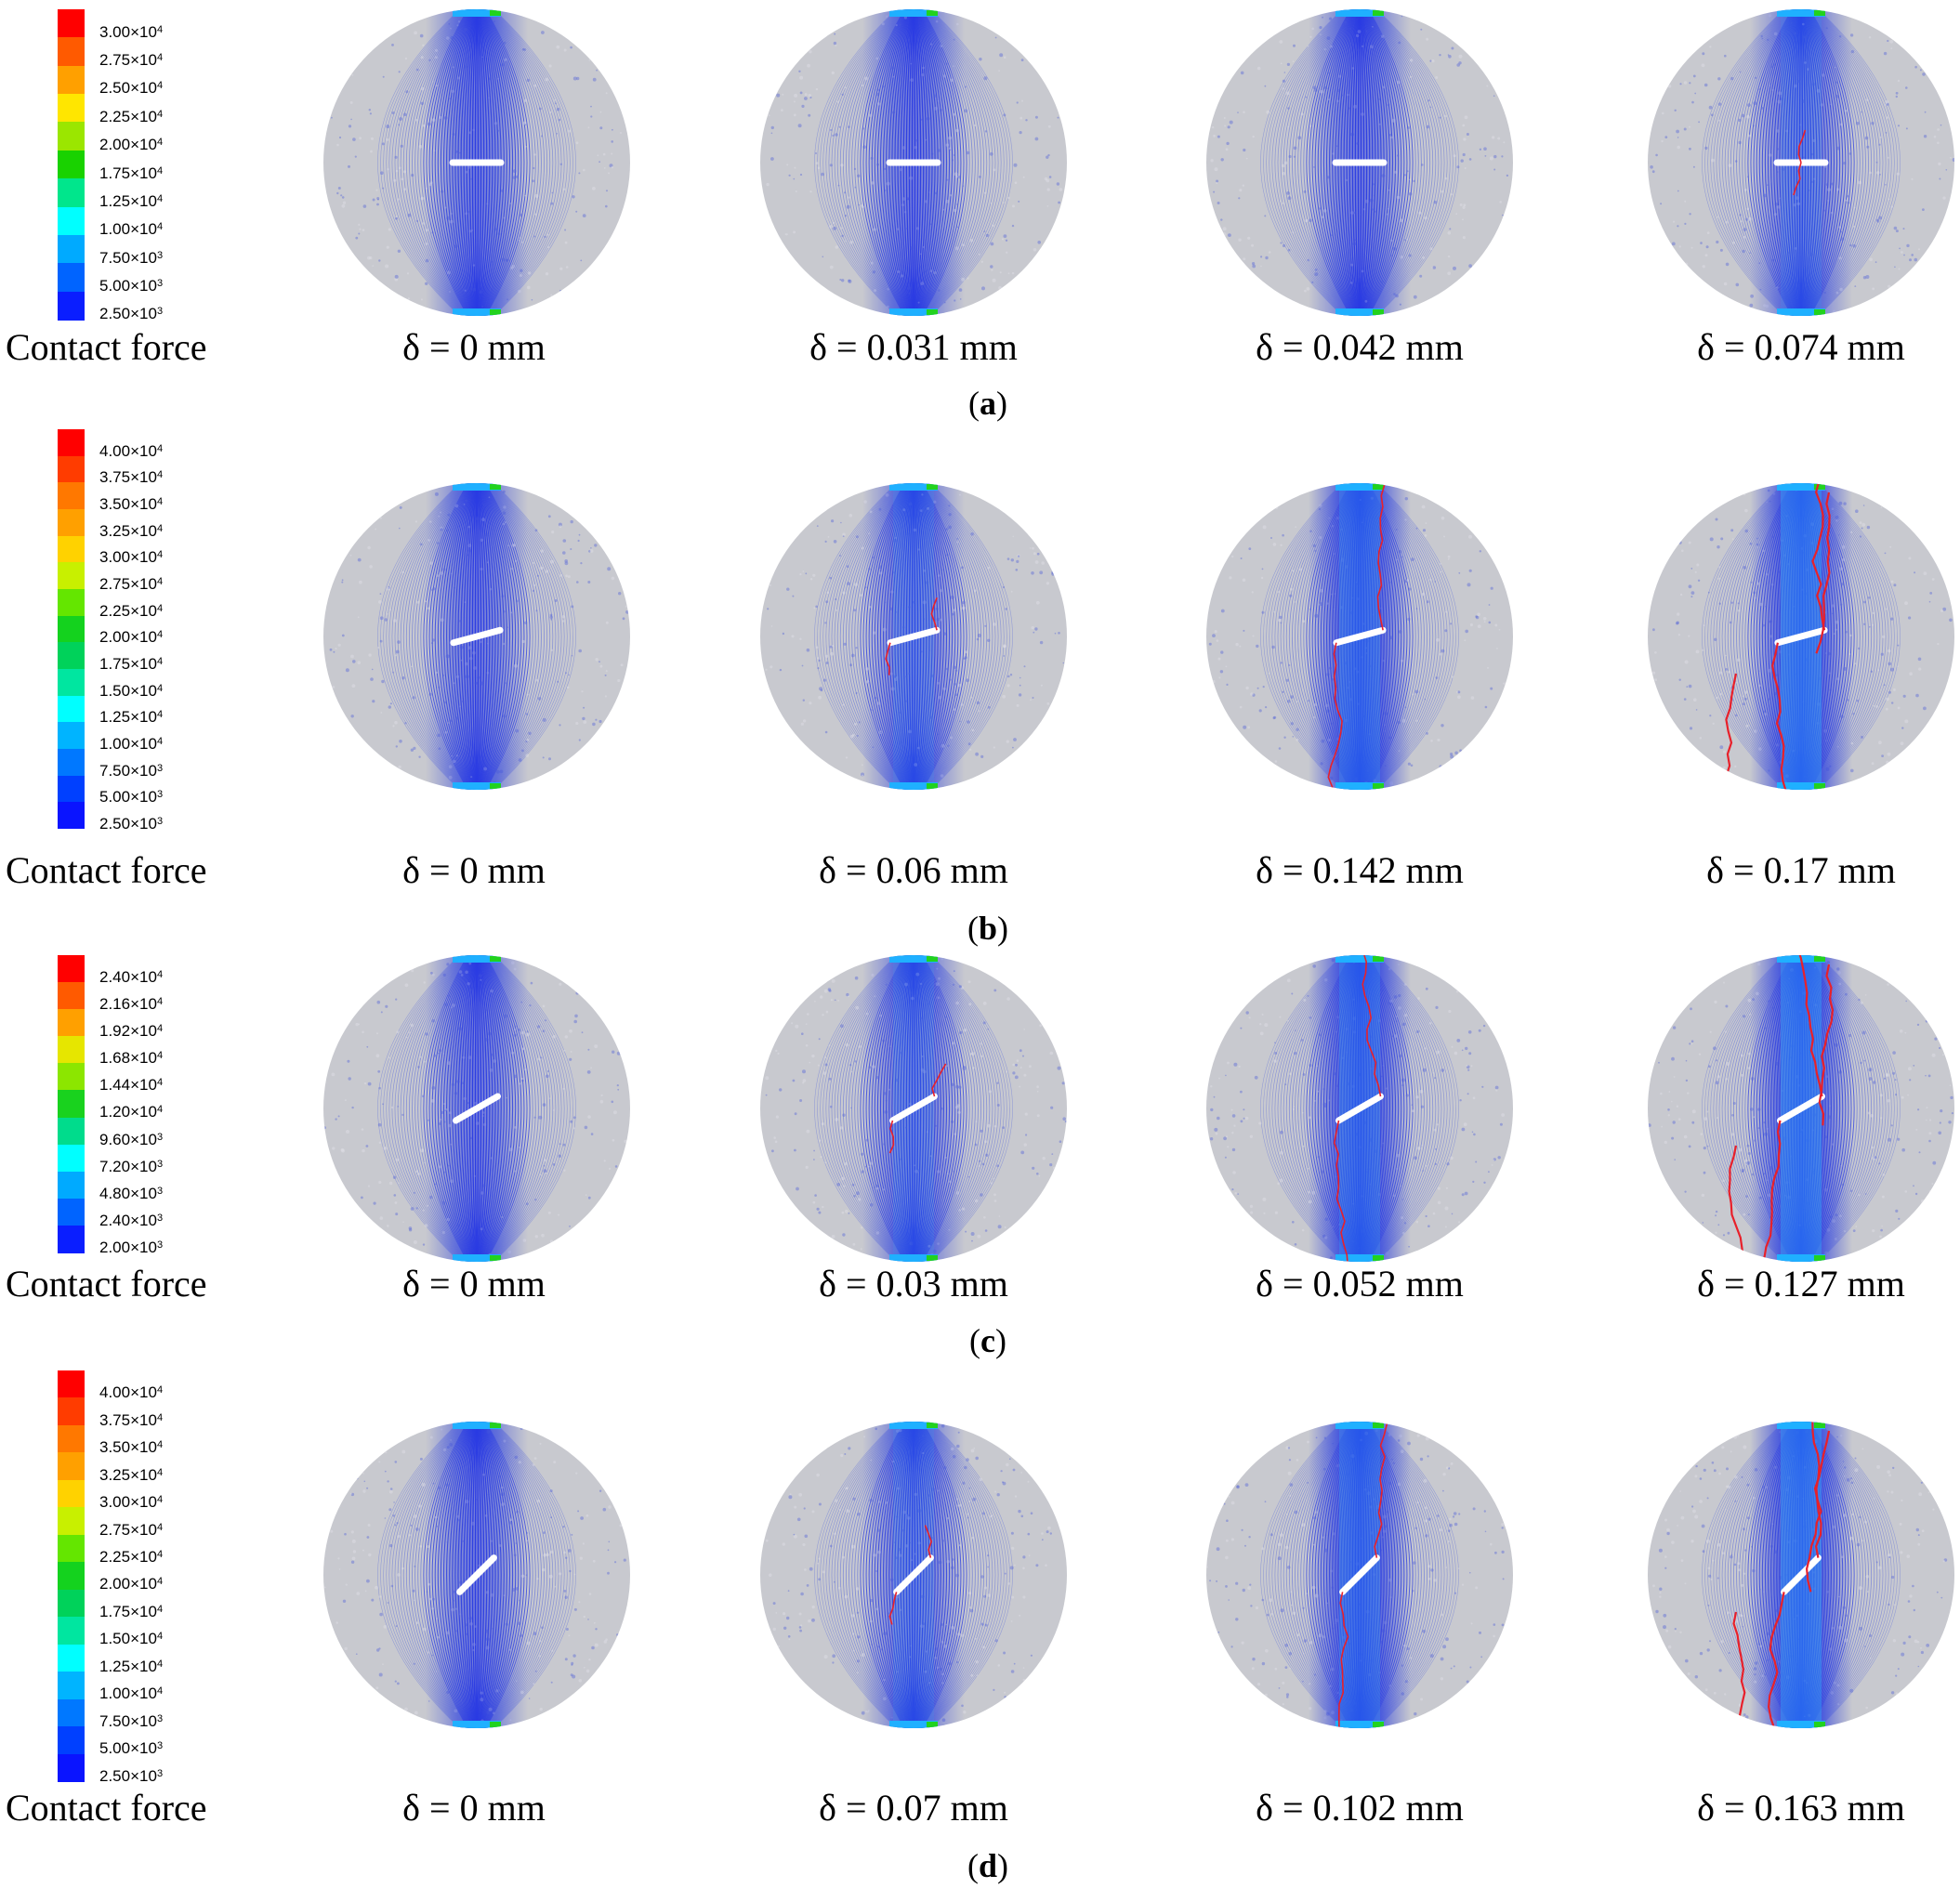 The height and width of the screenshot is (1888, 1960). I want to click on panel-label: (b), so click(988, 928).